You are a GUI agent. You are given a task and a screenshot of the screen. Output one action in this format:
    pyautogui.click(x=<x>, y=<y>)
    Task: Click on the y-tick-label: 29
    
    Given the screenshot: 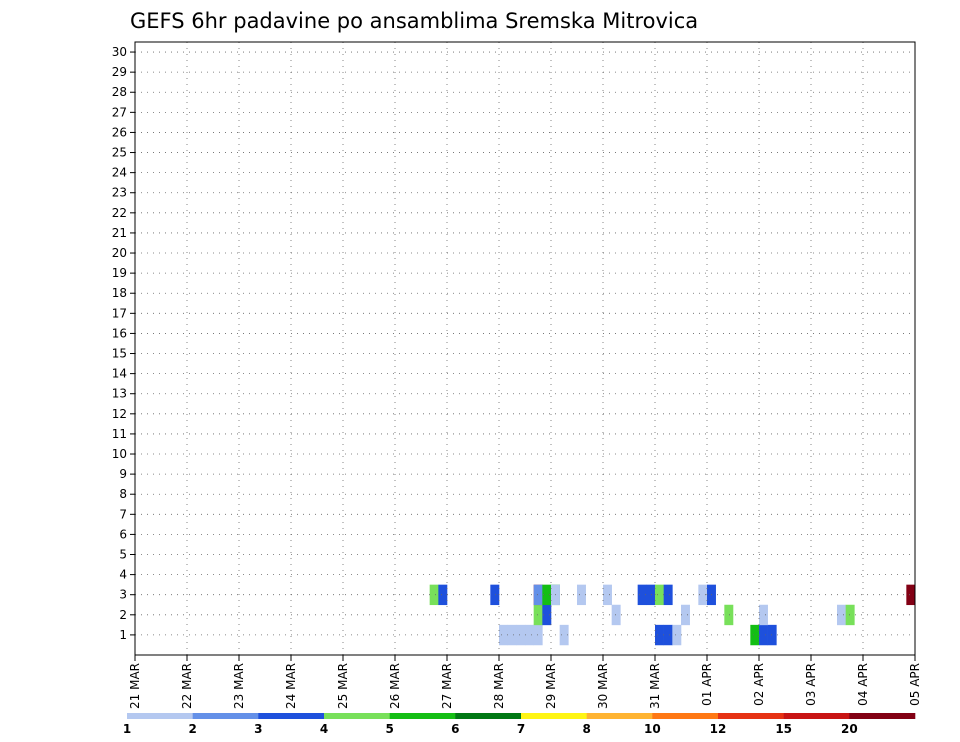 What is the action you would take?
    pyautogui.click(x=119, y=72)
    